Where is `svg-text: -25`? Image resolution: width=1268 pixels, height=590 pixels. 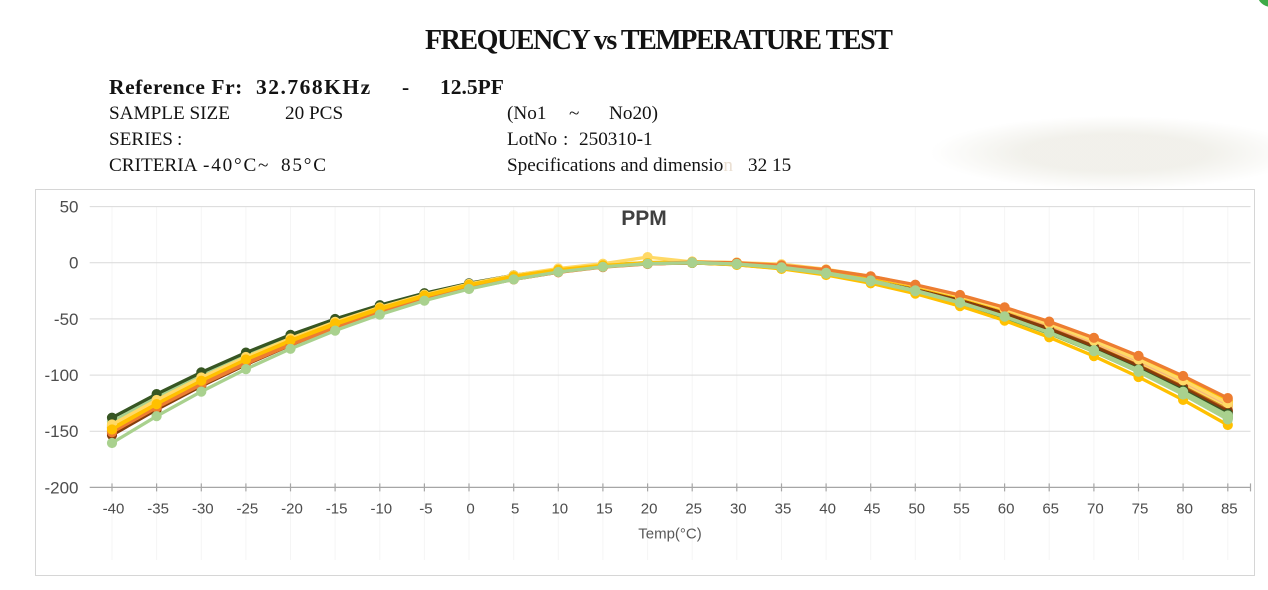
svg-text: -25 is located at coordinates (248, 509).